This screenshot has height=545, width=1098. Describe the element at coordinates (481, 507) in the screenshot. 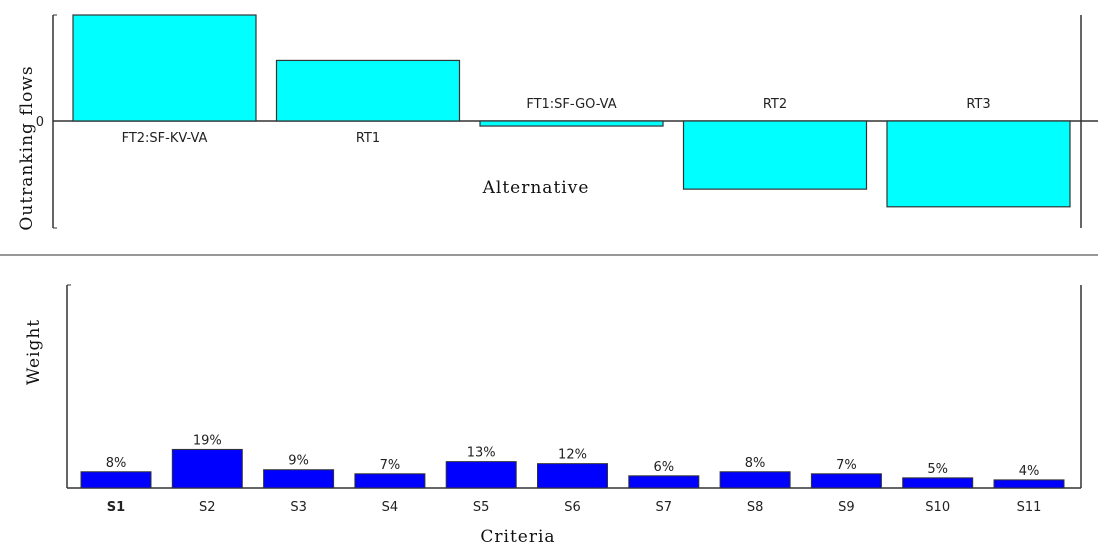

I see `criteria-tick-label: S5` at that location.